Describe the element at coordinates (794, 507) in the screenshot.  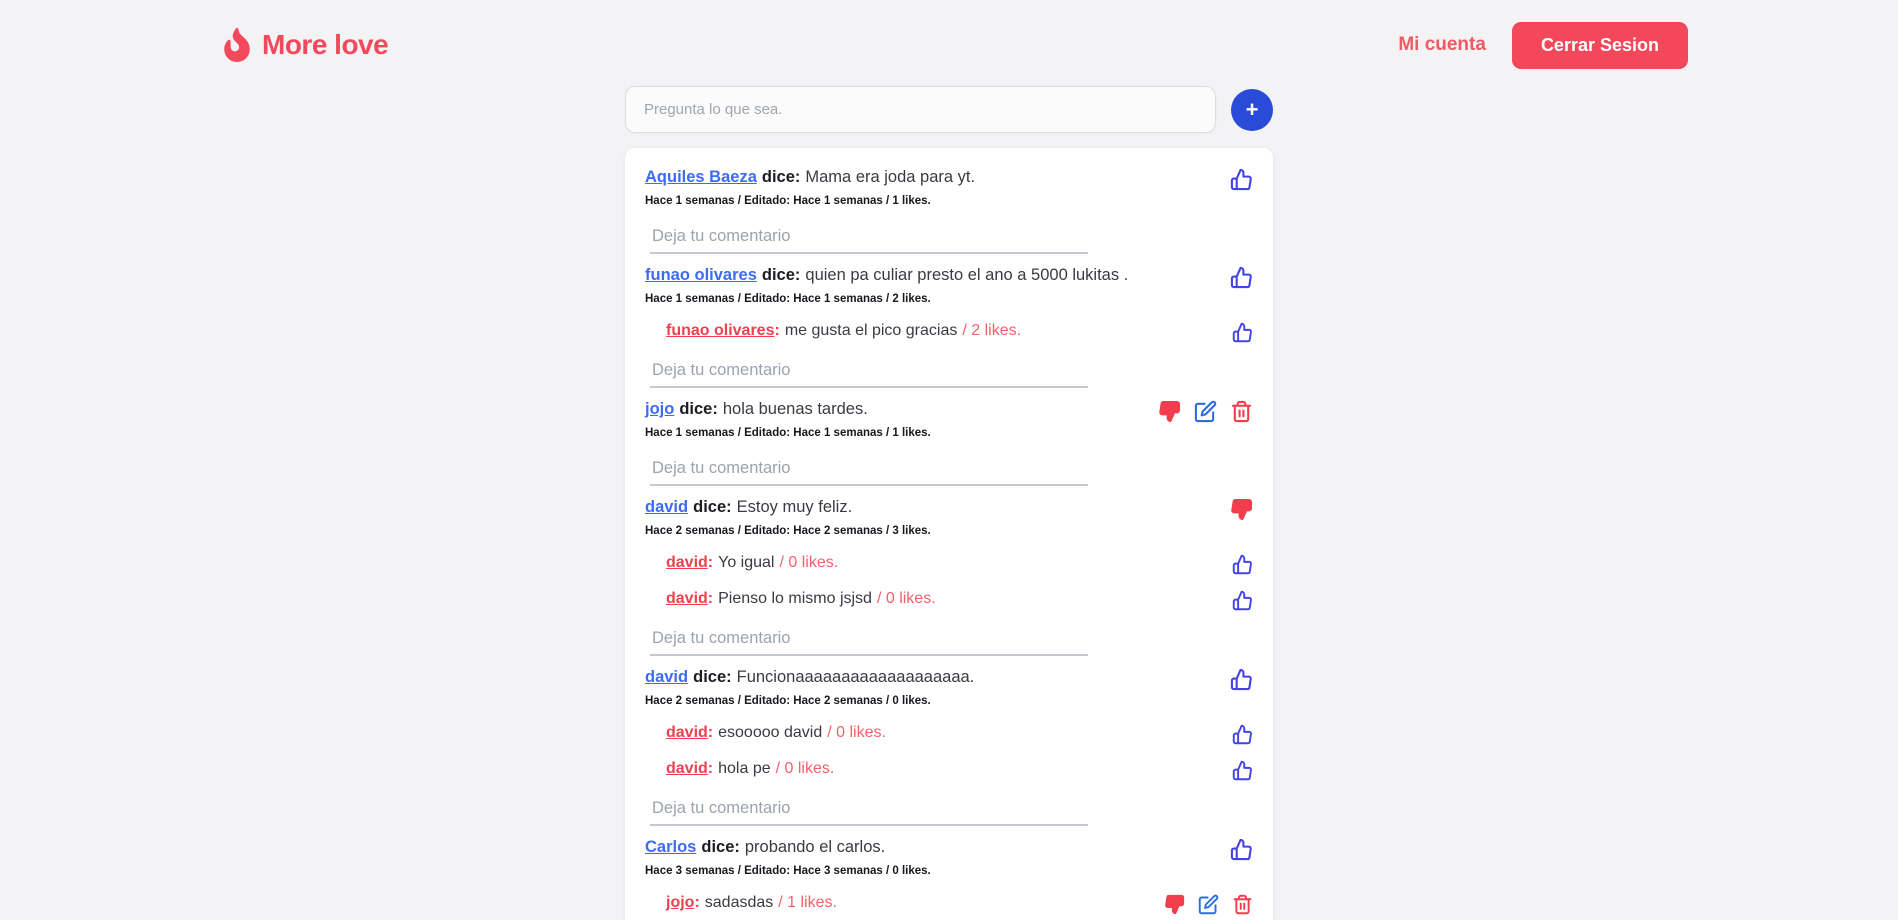
I see `post-message: Estoy muy feliz.` at that location.